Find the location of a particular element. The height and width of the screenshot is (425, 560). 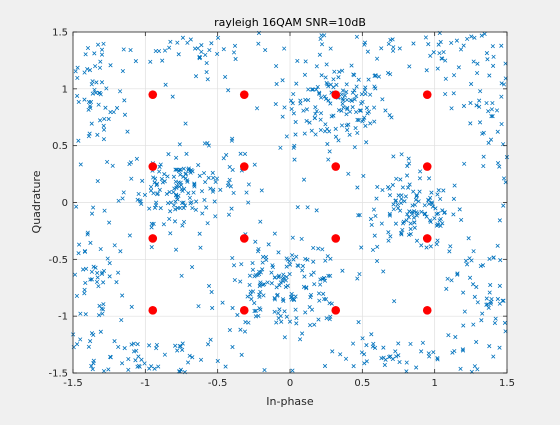

y-tick-label: -1 is located at coordinates (63, 317).